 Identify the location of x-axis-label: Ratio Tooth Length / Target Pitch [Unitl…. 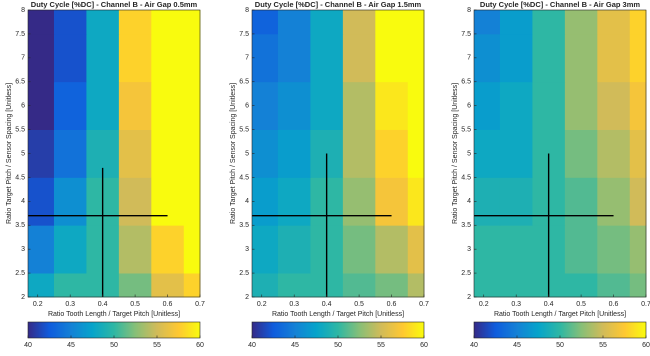
(338, 314).